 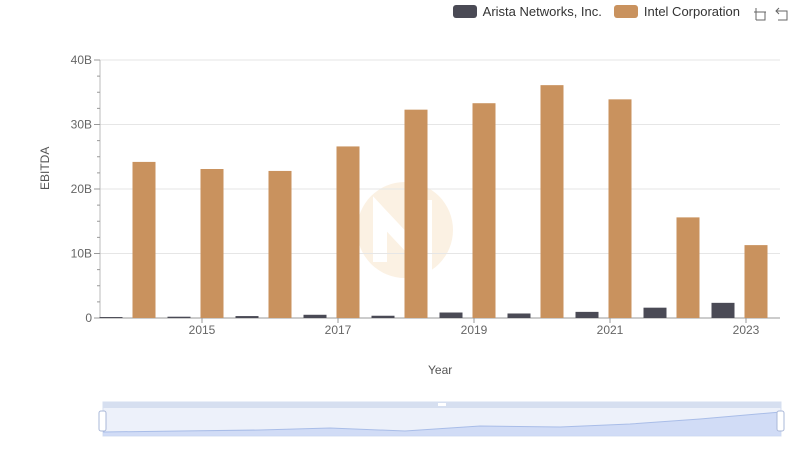 What do you see at coordinates (451, 315) in the screenshot?
I see `bar-arista-2019` at bounding box center [451, 315].